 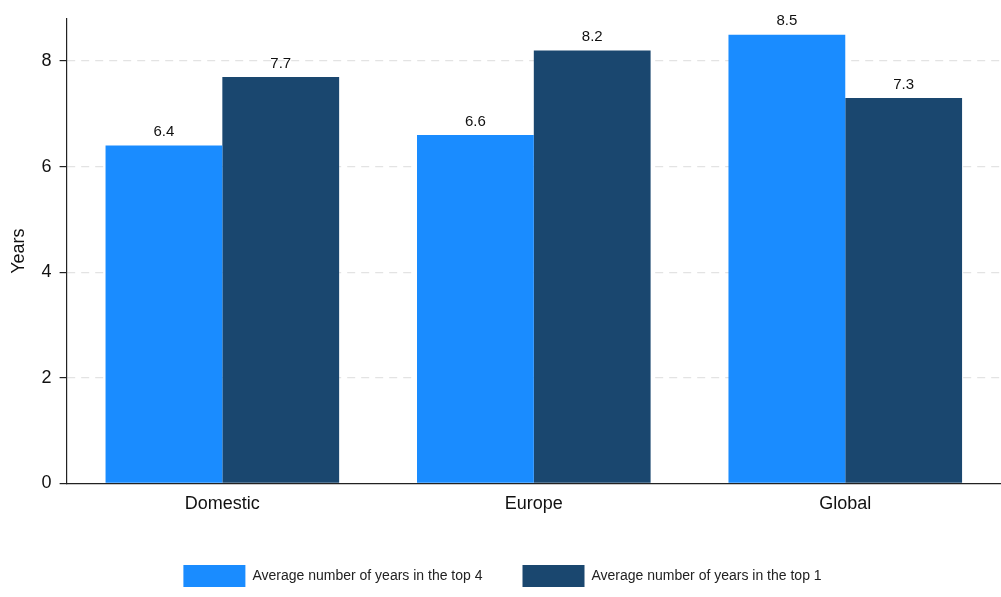 What do you see at coordinates (17, 251) in the screenshot?
I see `y-axis-title: Years` at bounding box center [17, 251].